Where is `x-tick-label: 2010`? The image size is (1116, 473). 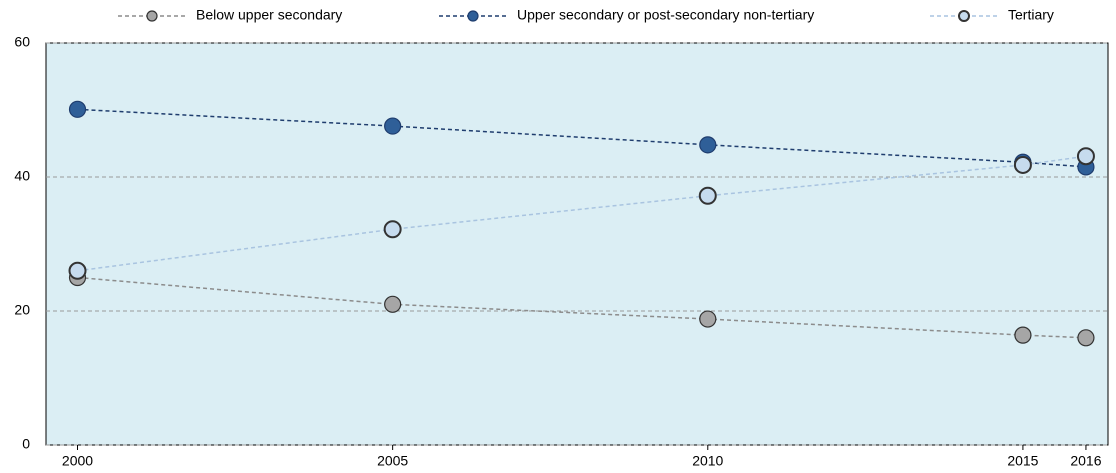 x-tick-label: 2010 is located at coordinates (707, 461).